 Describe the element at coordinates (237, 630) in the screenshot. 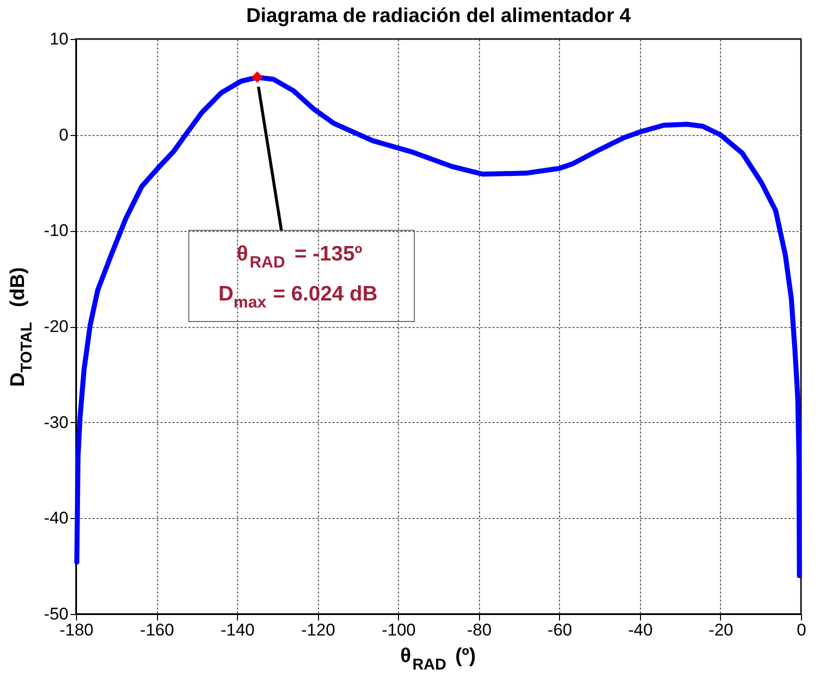

I see `x-tick-label: -140` at that location.